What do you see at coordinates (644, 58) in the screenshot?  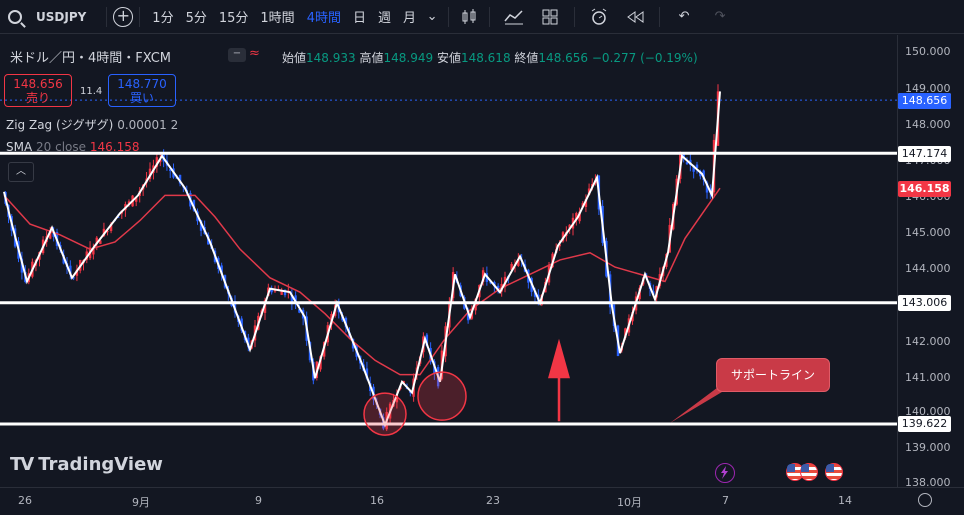 I see `change-value: −0.277 (−0.19%)` at bounding box center [644, 58].